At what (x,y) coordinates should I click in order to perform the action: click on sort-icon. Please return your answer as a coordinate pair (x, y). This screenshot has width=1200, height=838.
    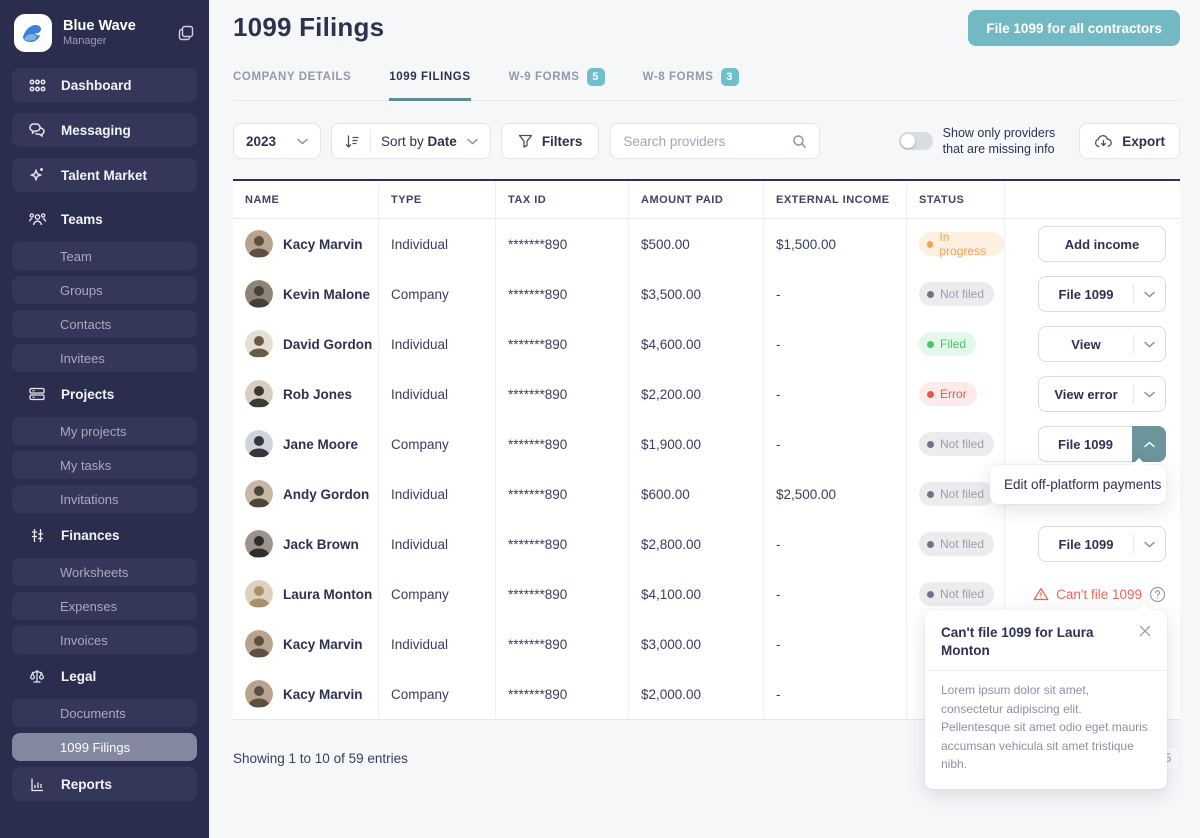
    Looking at the image, I should click on (352, 141).